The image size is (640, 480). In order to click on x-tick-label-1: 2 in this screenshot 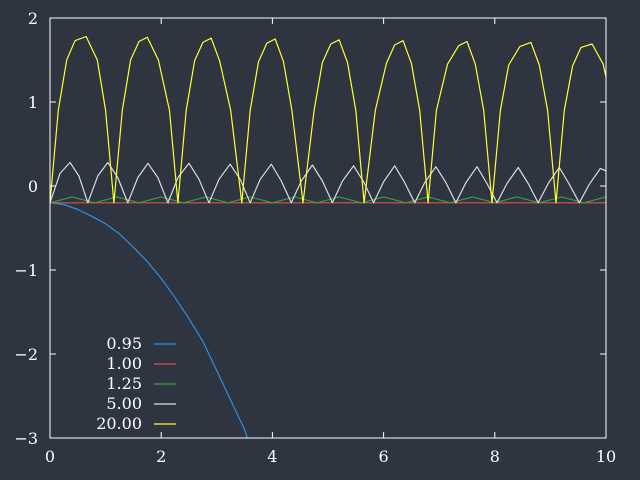, I will do `click(161, 456)`.